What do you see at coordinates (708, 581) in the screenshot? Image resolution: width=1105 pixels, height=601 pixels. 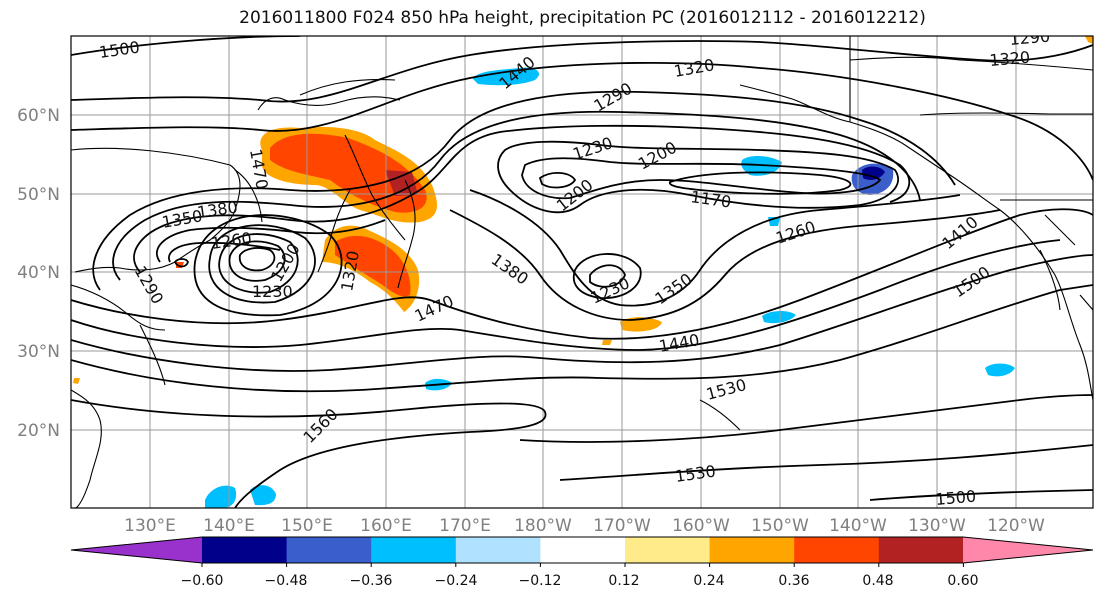 I see `colorbar-tick-label: 0.24` at bounding box center [708, 581].